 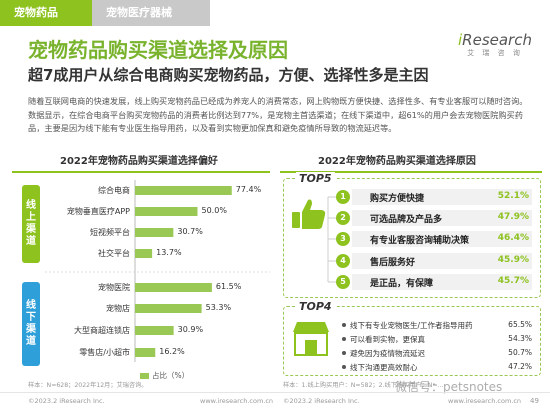 I want to click on top5-box, so click(x=412, y=238).